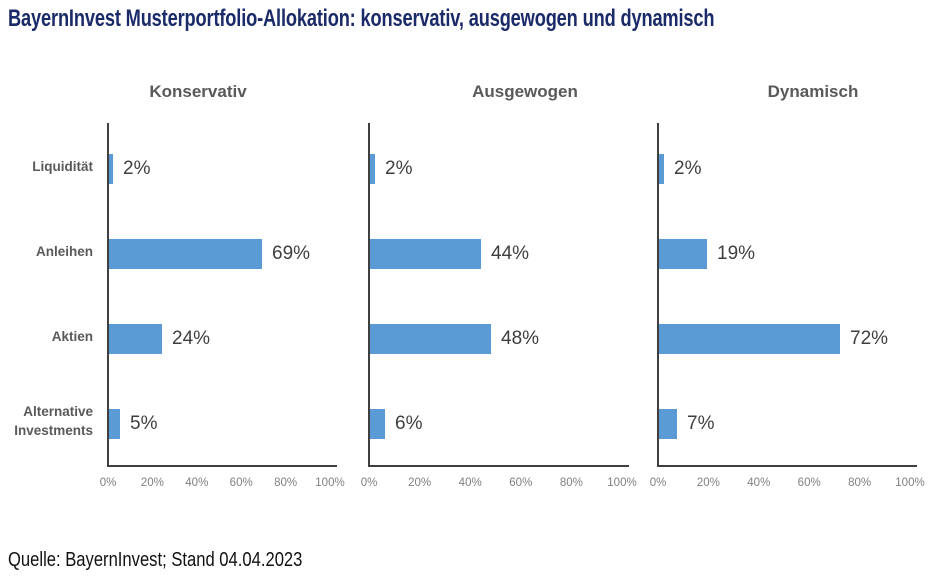  What do you see at coordinates (701, 423) in the screenshot?
I see `value-label: 7%` at bounding box center [701, 423].